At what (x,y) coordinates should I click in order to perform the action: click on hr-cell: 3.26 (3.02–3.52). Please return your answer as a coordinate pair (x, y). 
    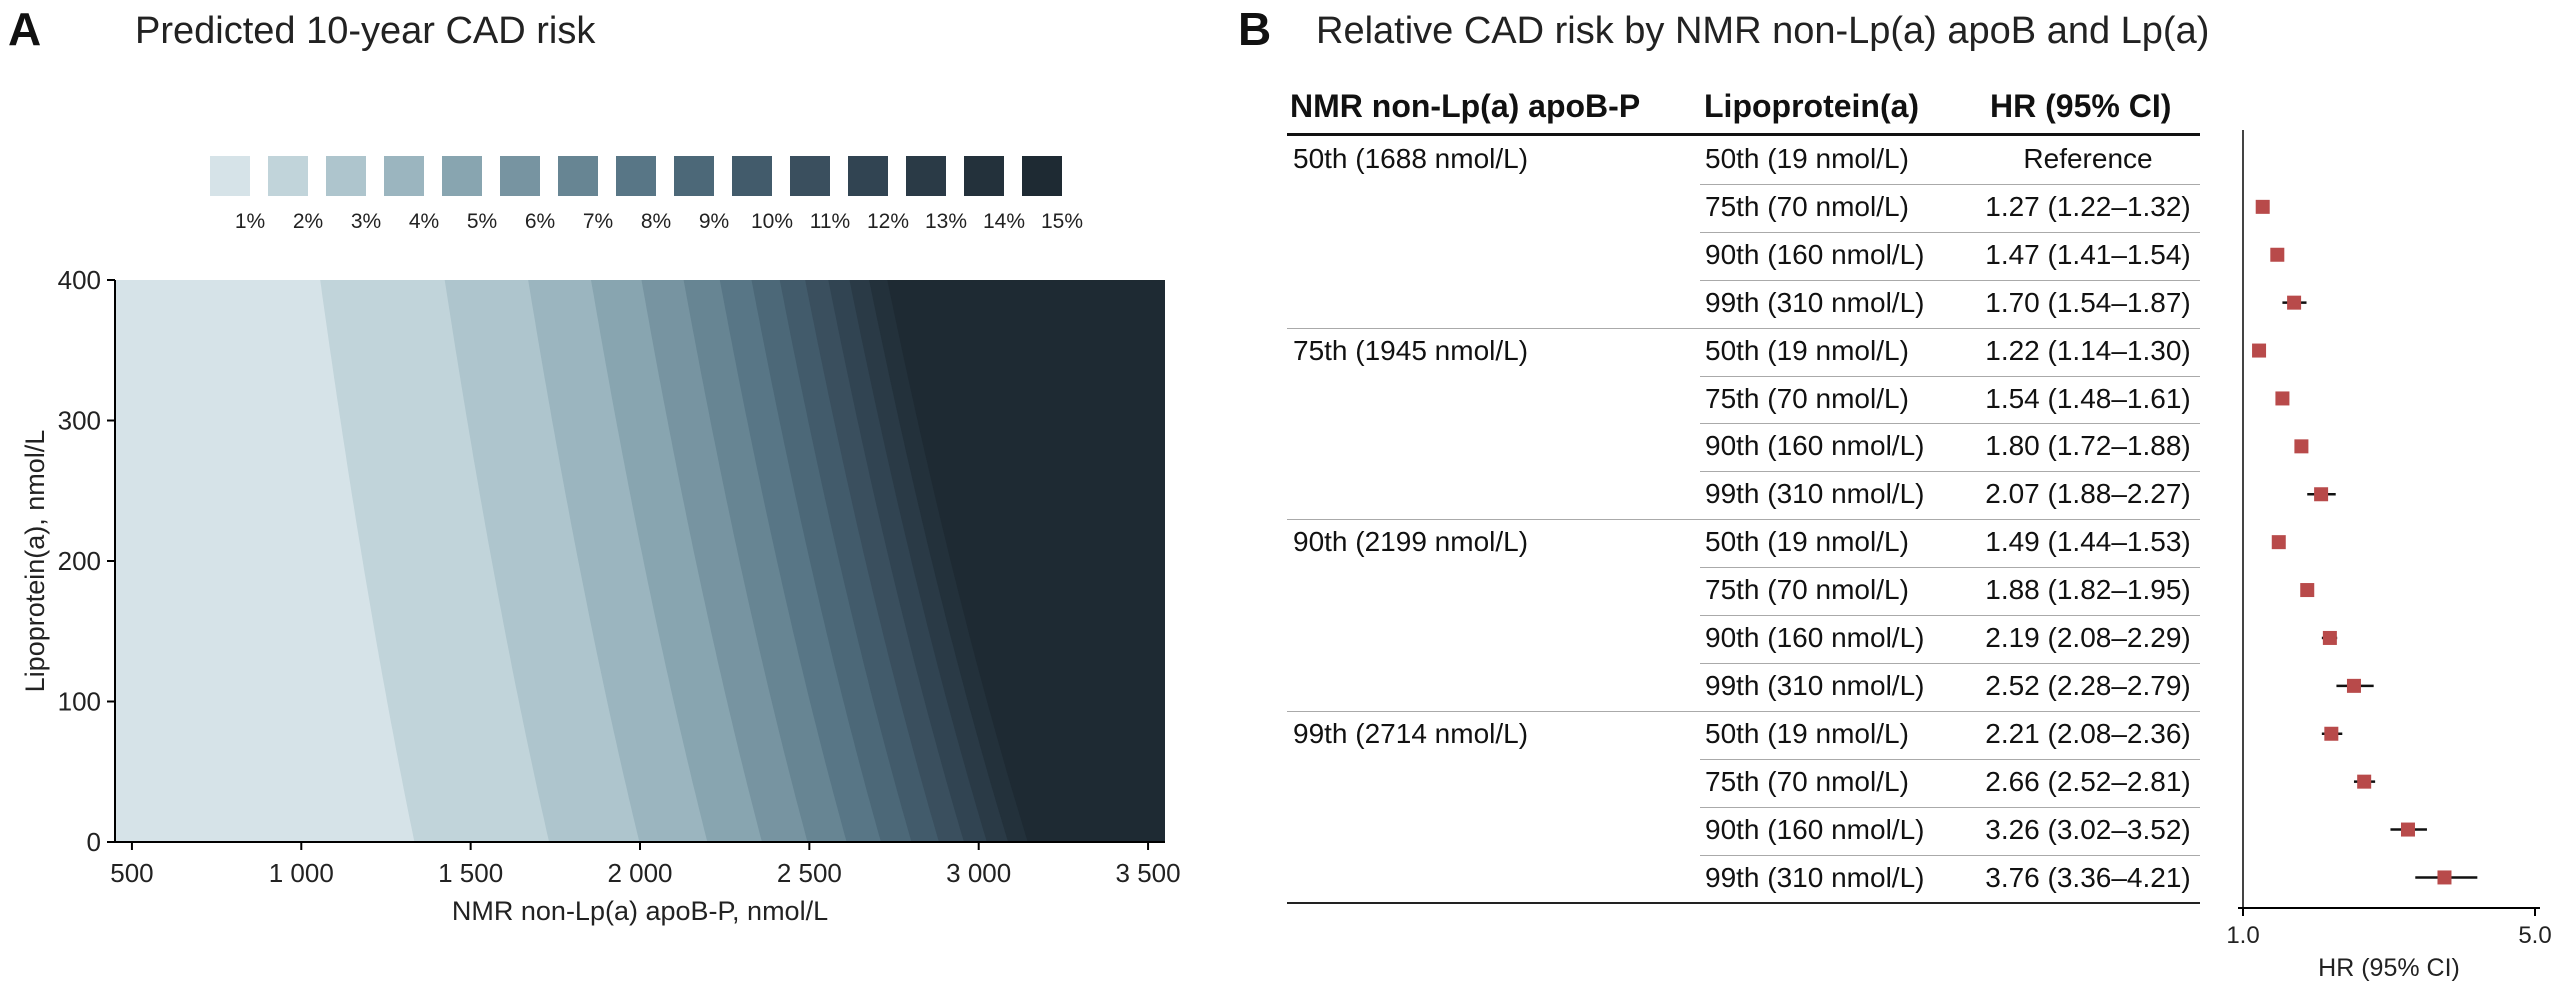
    Looking at the image, I should click on (2088, 829).